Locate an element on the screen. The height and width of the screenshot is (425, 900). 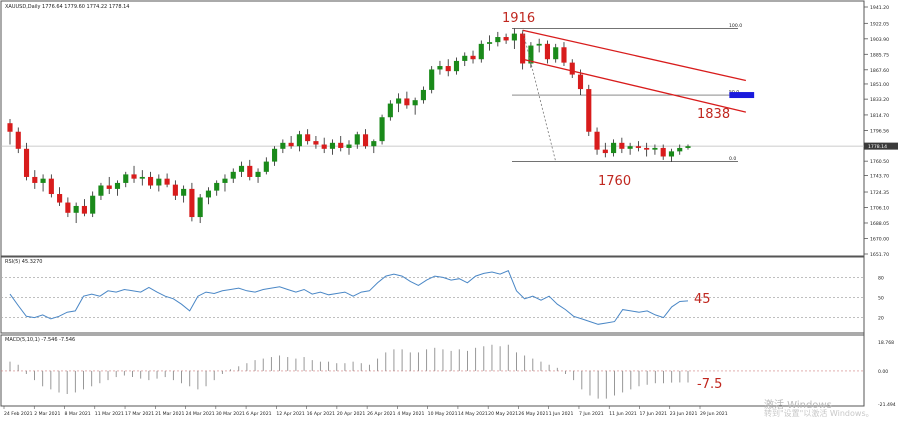
date-tick-label: 11 Jun 2021 is located at coordinates (623, 414).